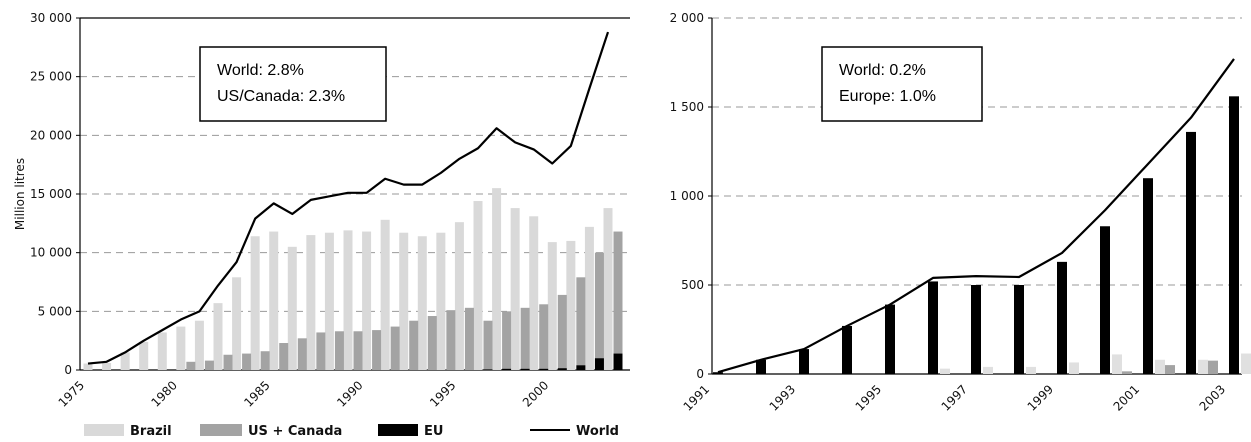  Describe the element at coordinates (887, 96) in the screenshot. I see `annotation-text: Europe: 1.0%` at that location.